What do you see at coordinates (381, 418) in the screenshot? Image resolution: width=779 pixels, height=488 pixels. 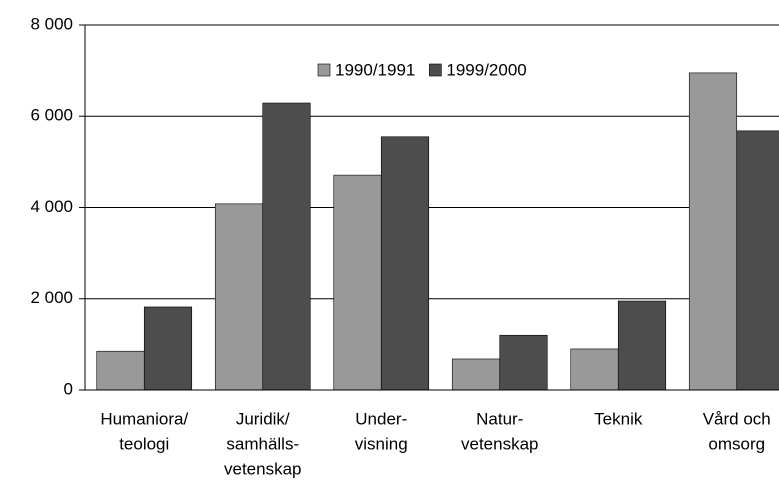 I see `x-tick-label: Under-` at bounding box center [381, 418].